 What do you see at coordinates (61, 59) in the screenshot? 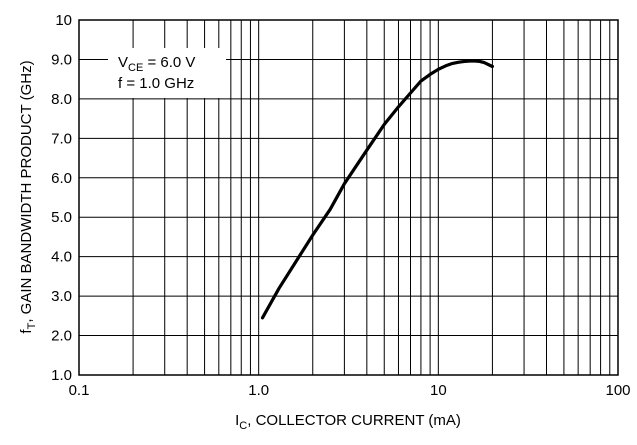
I see `y-tick-label: 9.0` at bounding box center [61, 59].